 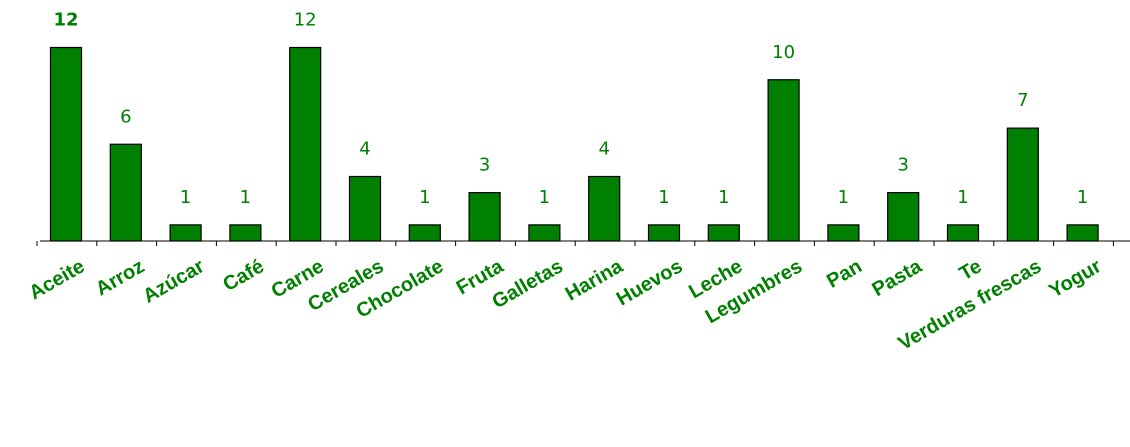 I want to click on data-label-fruta: 3, so click(x=484, y=165).